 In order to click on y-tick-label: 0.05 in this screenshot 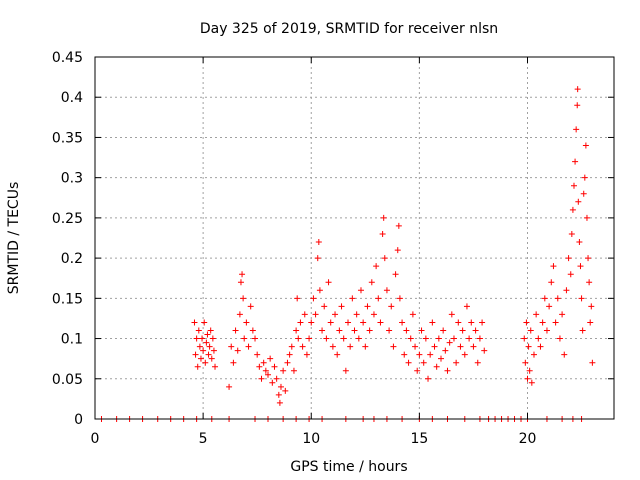, I will do `click(67, 380)`.